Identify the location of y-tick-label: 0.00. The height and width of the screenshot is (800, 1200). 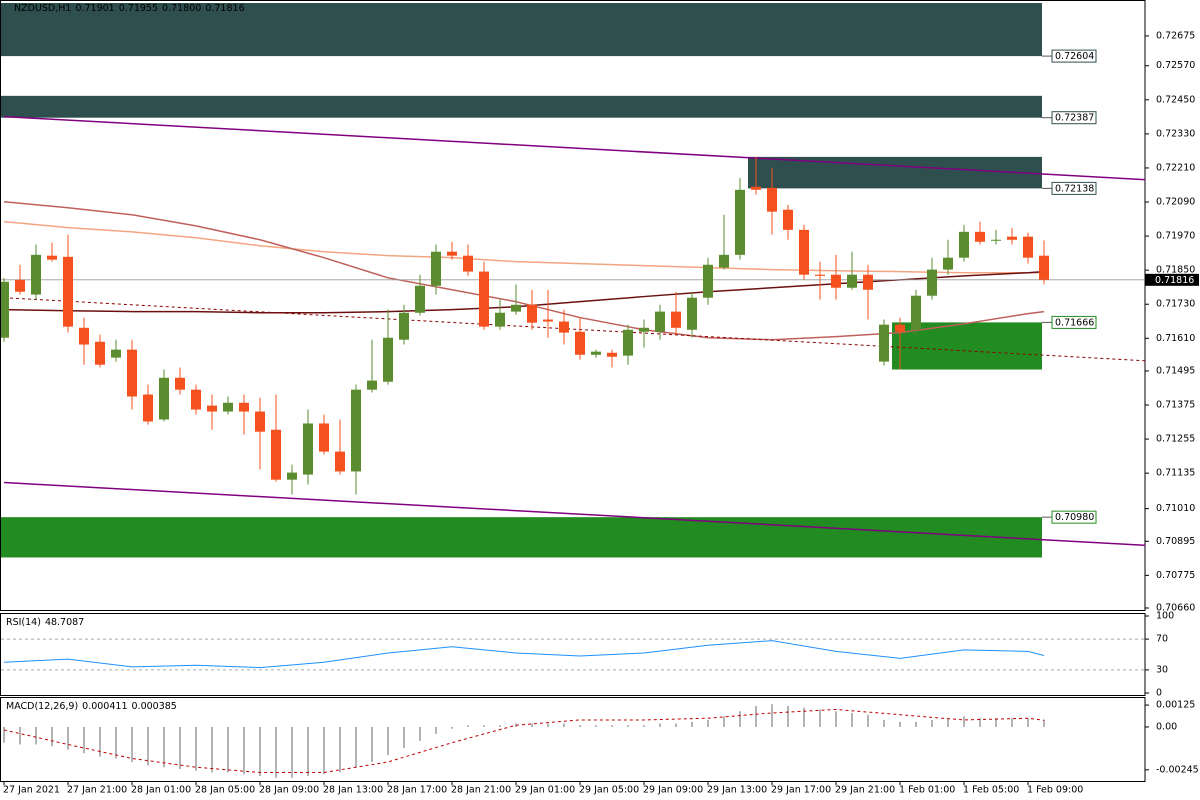
(1166, 726).